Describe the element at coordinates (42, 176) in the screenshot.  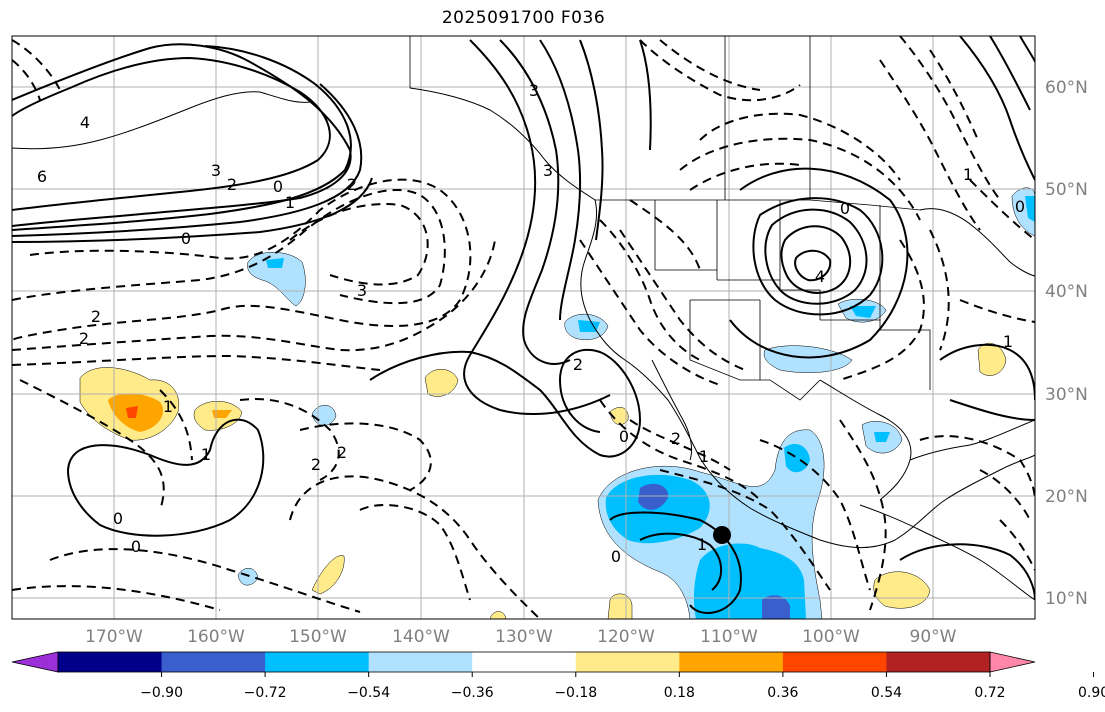
I see `contour-value-label: 6` at that location.